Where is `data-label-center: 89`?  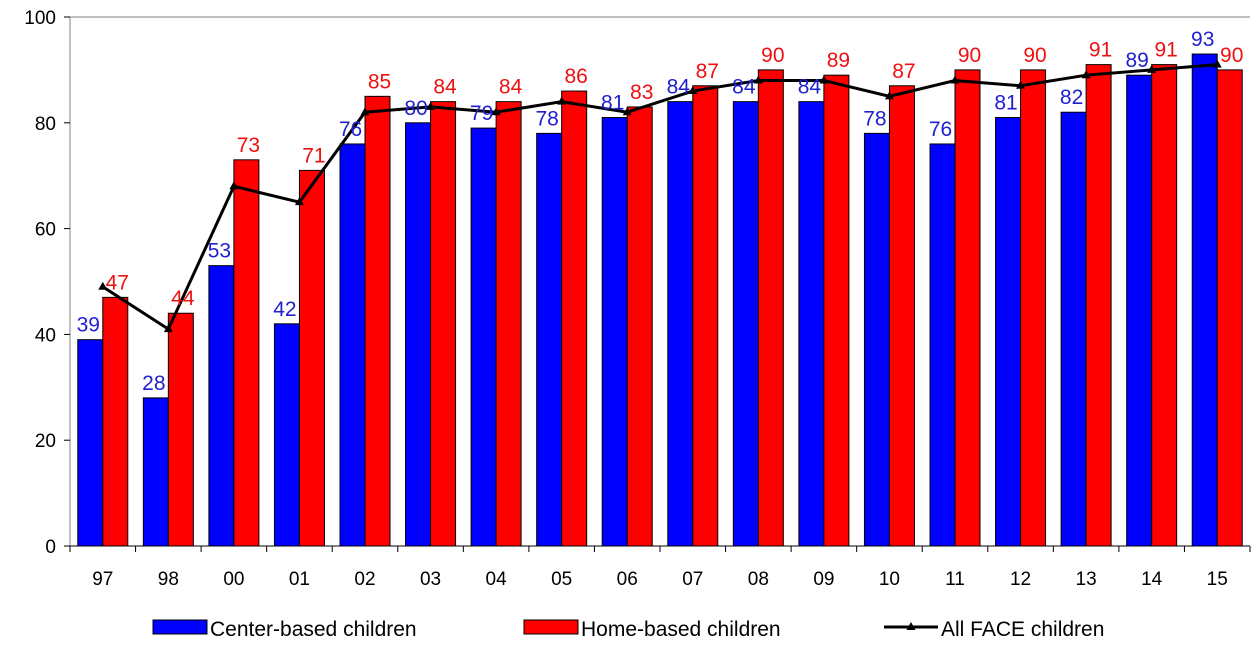 data-label-center: 89 is located at coordinates (1136, 60).